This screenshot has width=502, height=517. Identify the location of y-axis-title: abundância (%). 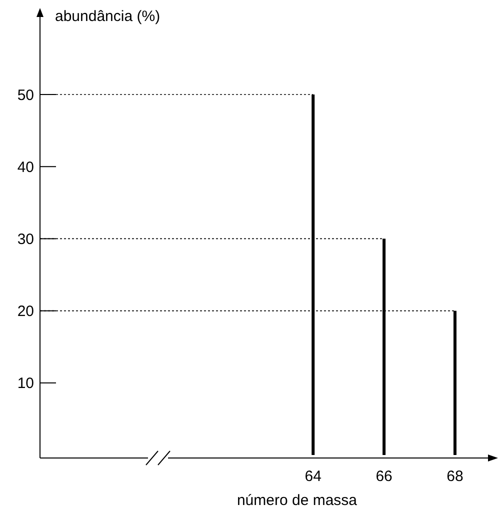
(107, 16).